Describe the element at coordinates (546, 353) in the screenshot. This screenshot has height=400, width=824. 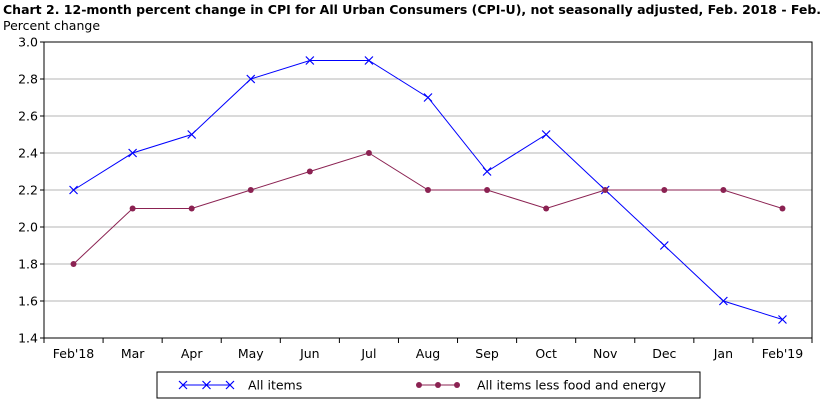
I see `x-tick-label: Oct` at that location.